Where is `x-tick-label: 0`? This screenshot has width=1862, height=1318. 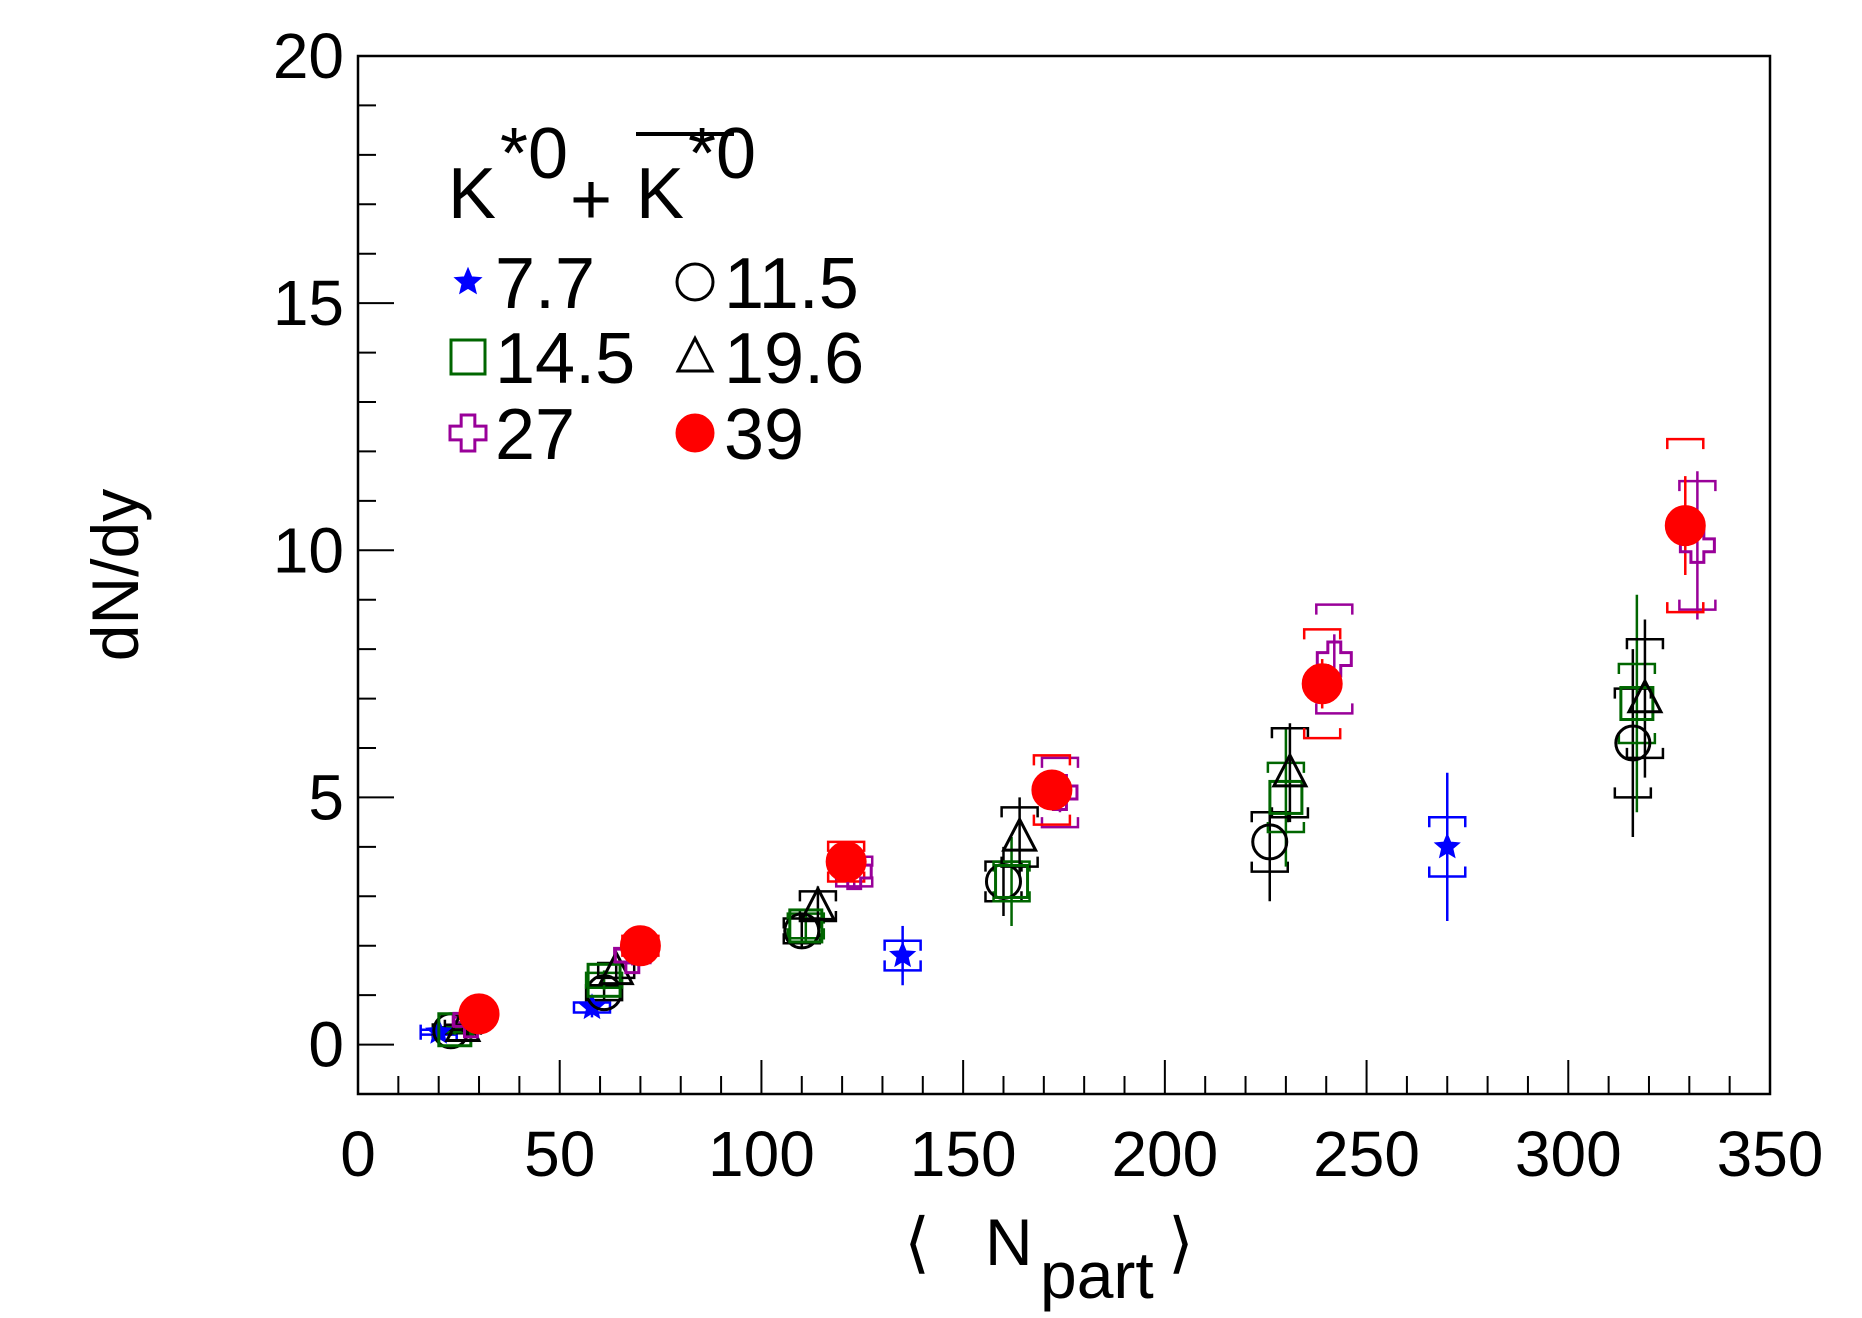
x-tick-label: 0 is located at coordinates (358, 1154).